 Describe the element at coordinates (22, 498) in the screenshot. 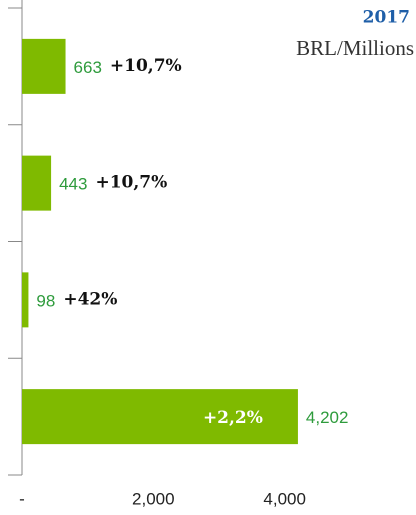

I see `x-tick-label: -` at that location.